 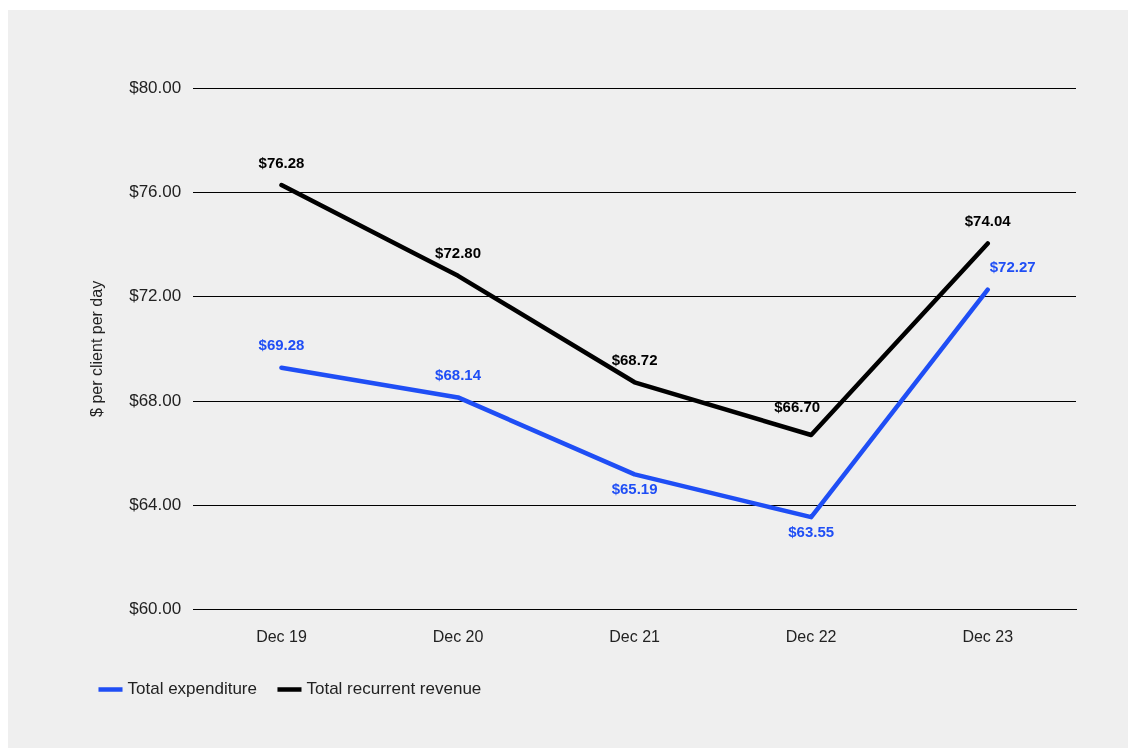 What do you see at coordinates (281, 636) in the screenshot?
I see `x-tick-label: Dec 19` at bounding box center [281, 636].